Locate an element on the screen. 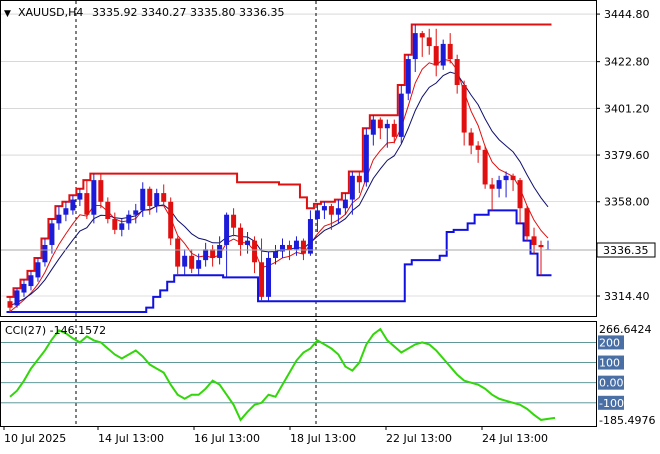 The height and width of the screenshot is (454, 660). cci-tick-label: -185.4976 is located at coordinates (627, 420).